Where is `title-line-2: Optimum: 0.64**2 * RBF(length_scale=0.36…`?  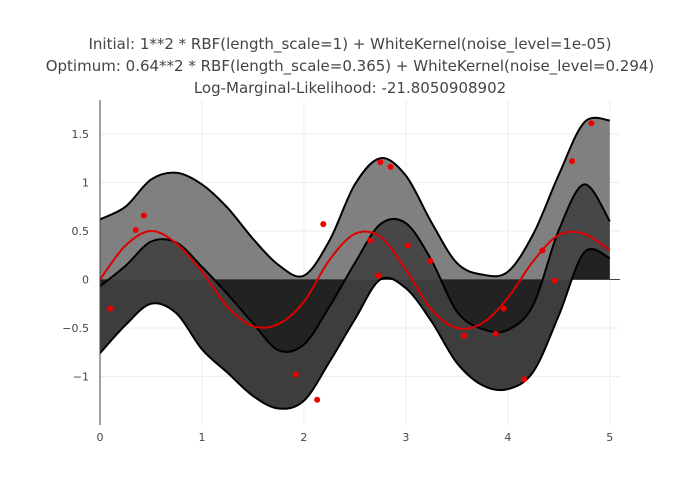
title-line-2: Optimum: 0.64**2 * RBF(length_scale=0.36… is located at coordinates (350, 66).